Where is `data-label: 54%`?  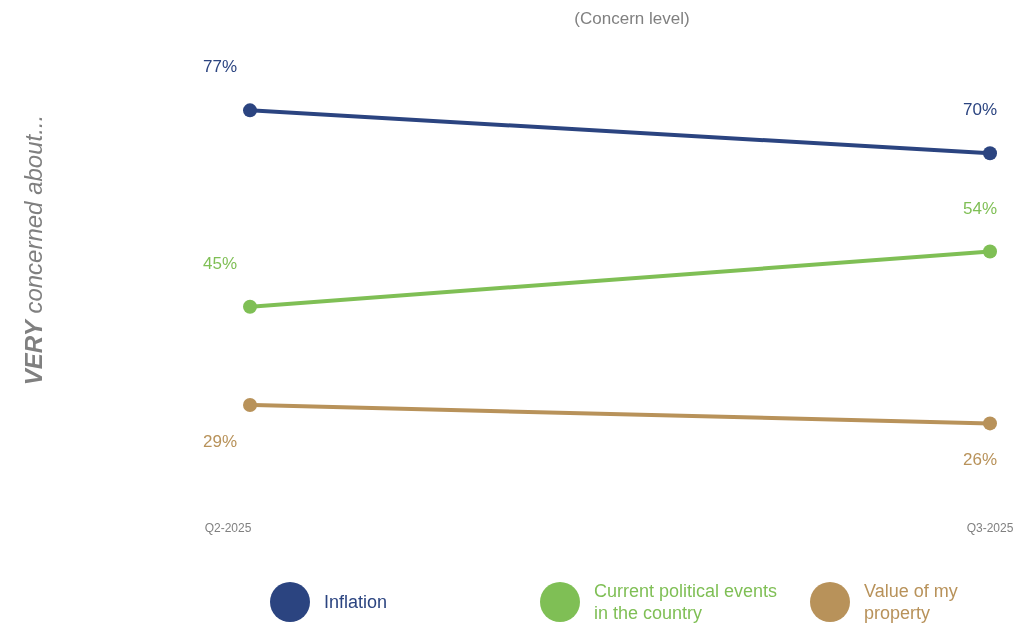 data-label: 54% is located at coordinates (980, 208).